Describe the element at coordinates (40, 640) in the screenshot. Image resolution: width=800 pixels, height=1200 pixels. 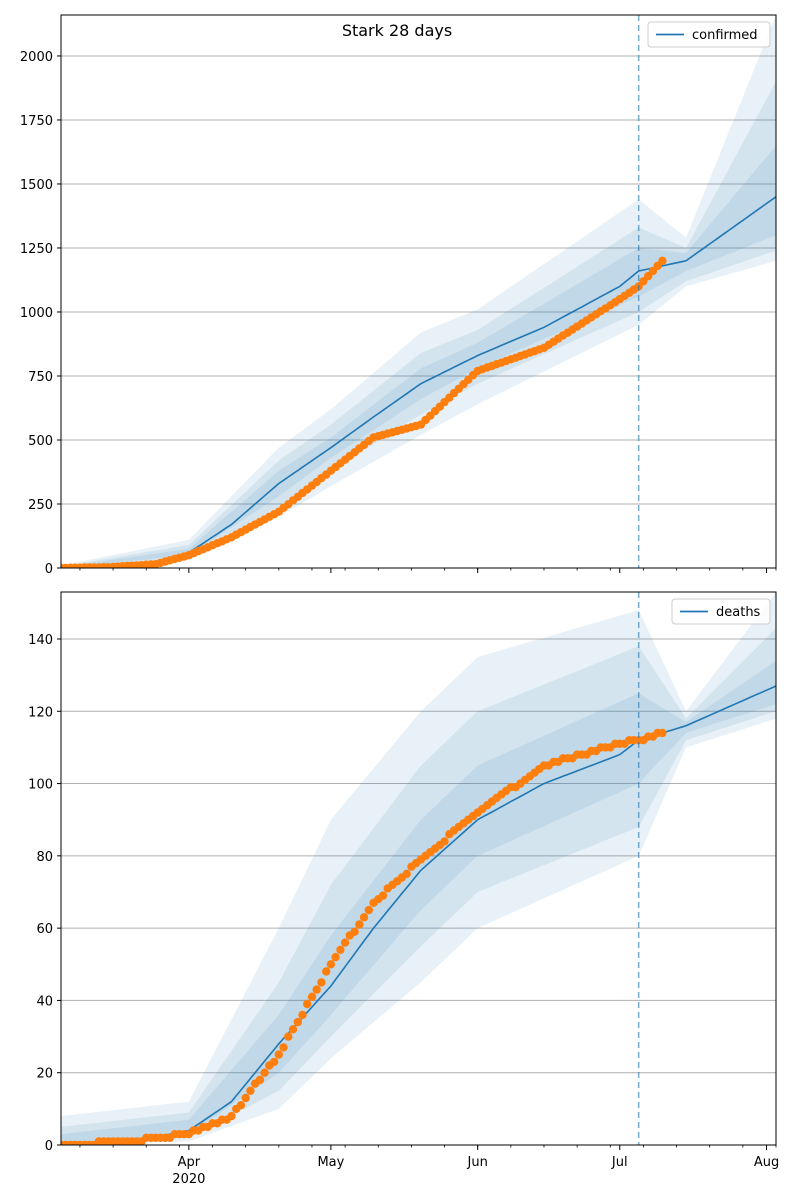
I see `y-tick-label: 140` at that location.